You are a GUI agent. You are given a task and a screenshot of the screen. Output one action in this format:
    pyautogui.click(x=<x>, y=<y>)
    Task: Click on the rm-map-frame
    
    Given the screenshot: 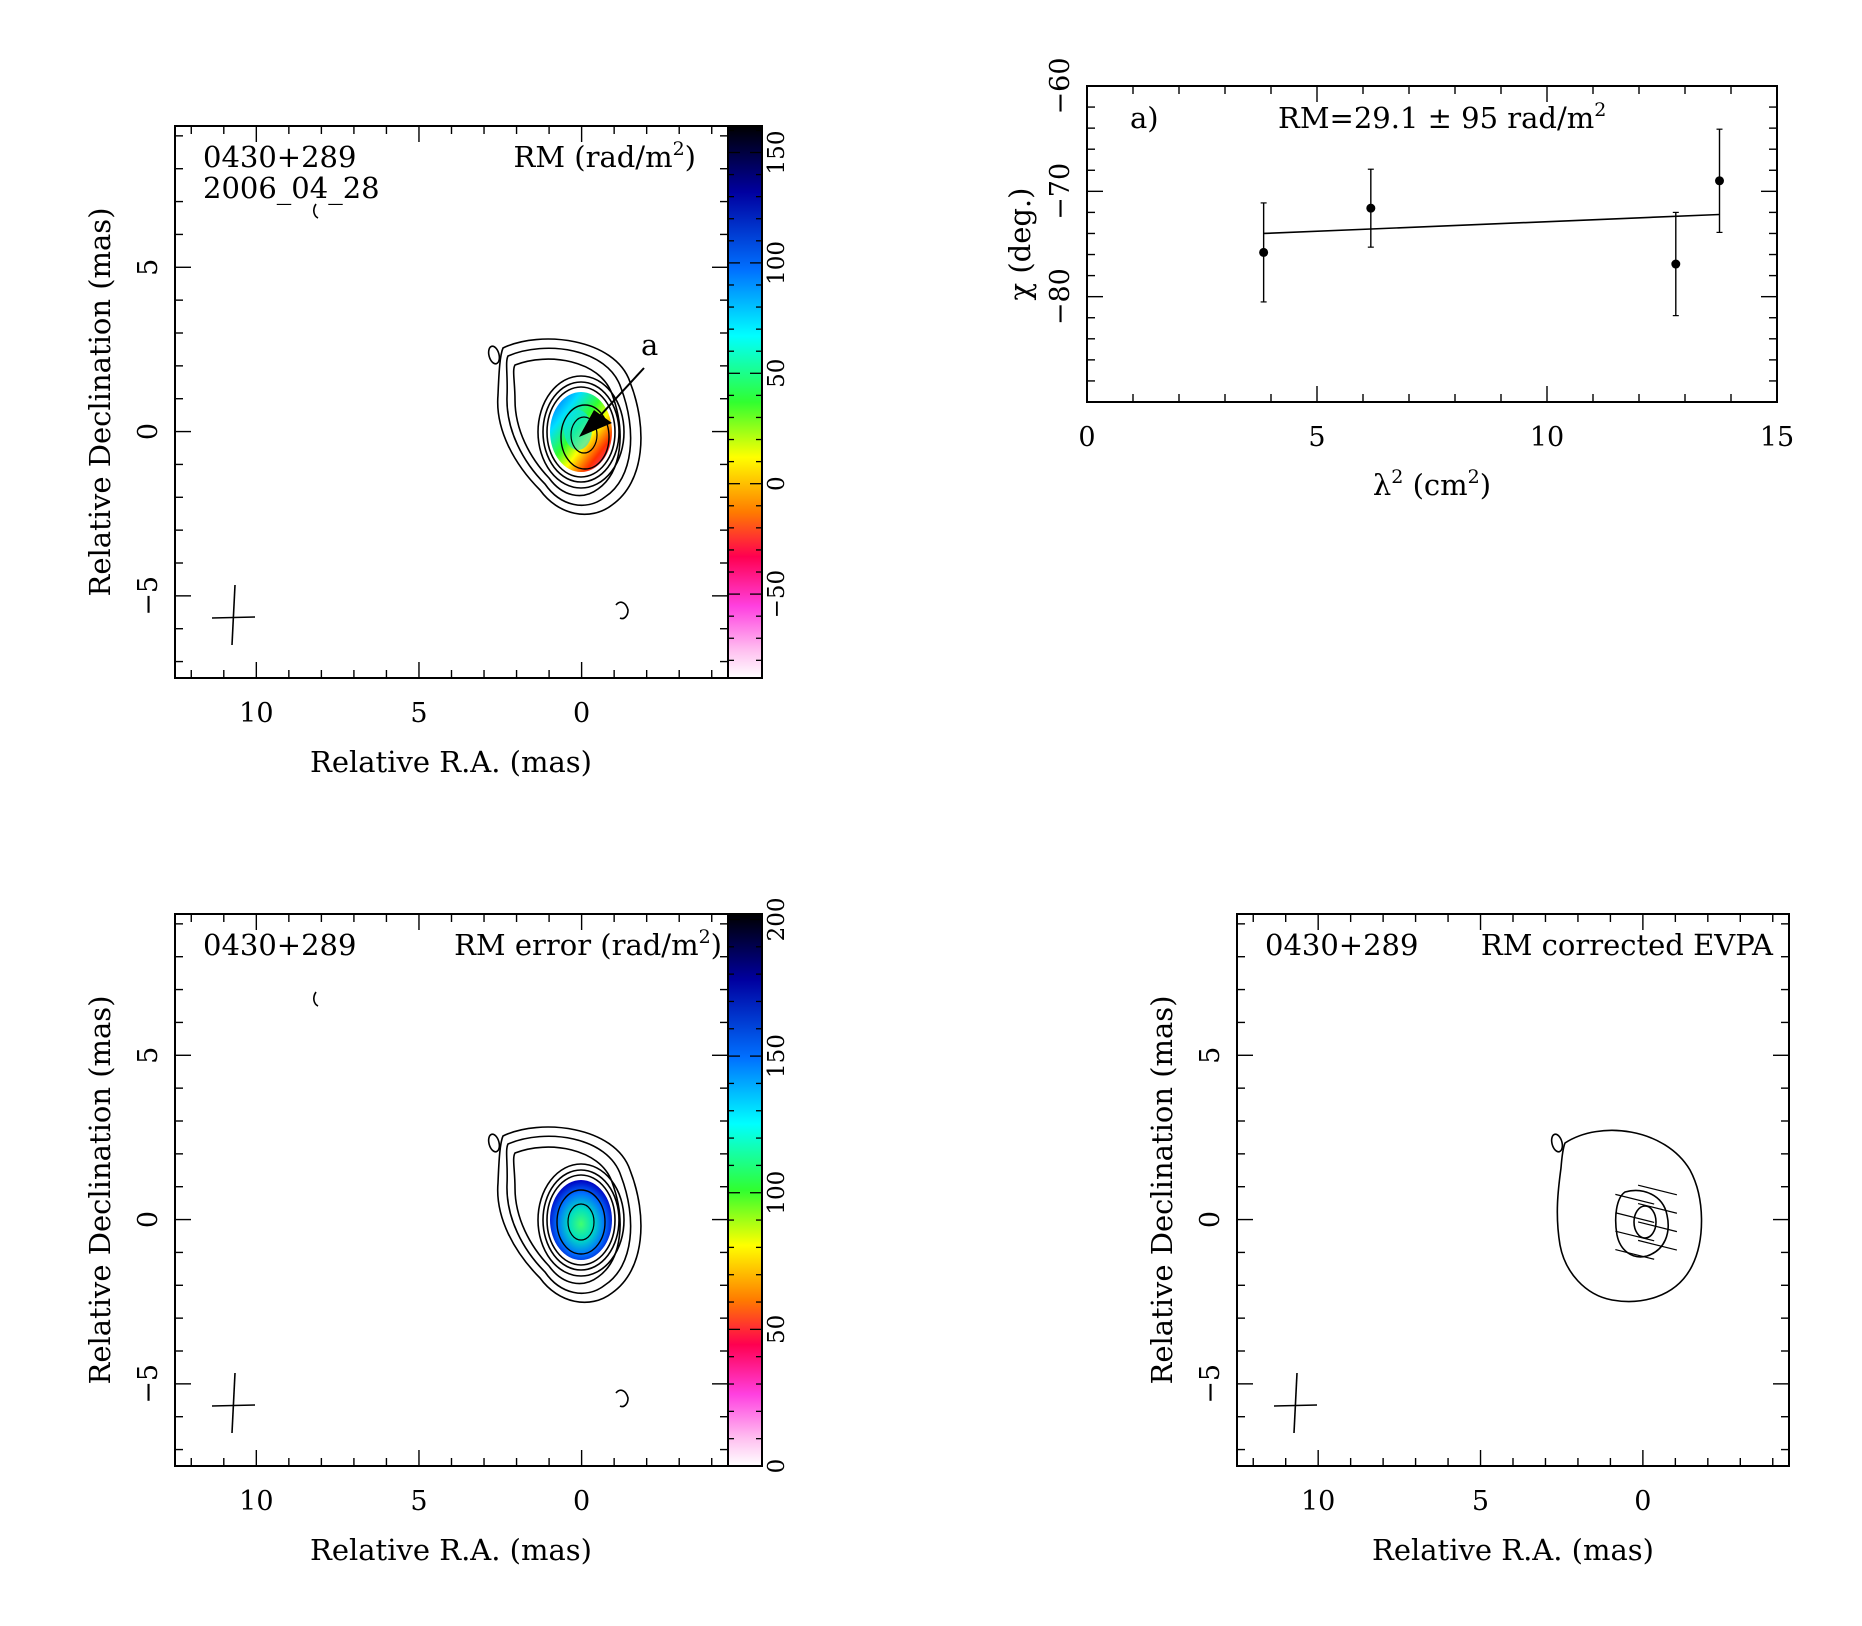 What is the action you would take?
    pyautogui.click(x=451, y=402)
    